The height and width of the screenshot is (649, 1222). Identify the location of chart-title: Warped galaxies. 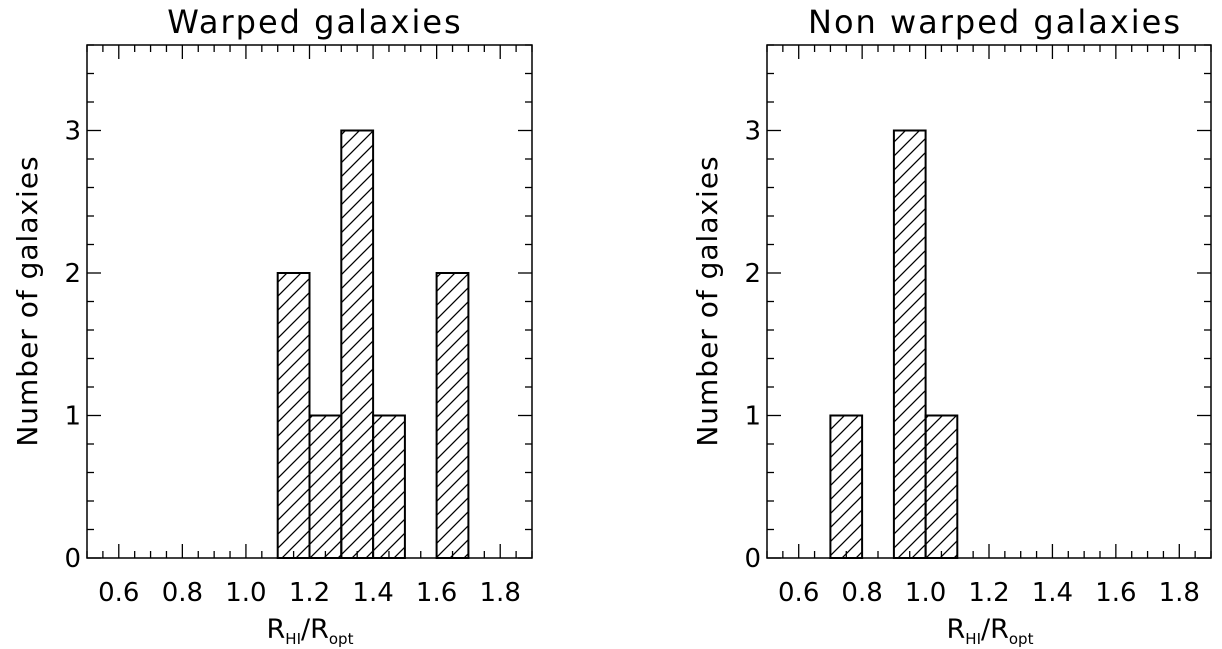
(314, 22).